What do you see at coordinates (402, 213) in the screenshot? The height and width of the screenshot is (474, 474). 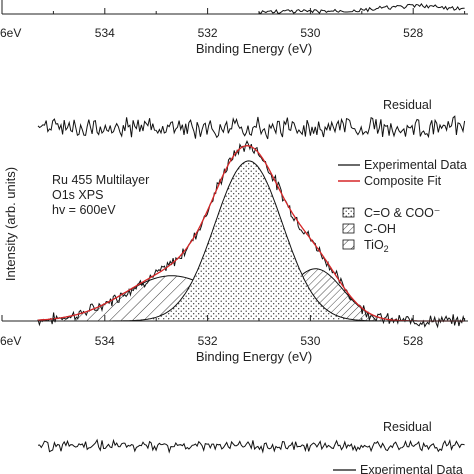 I see `legend-label-dots: C=O & COO⁻` at bounding box center [402, 213].